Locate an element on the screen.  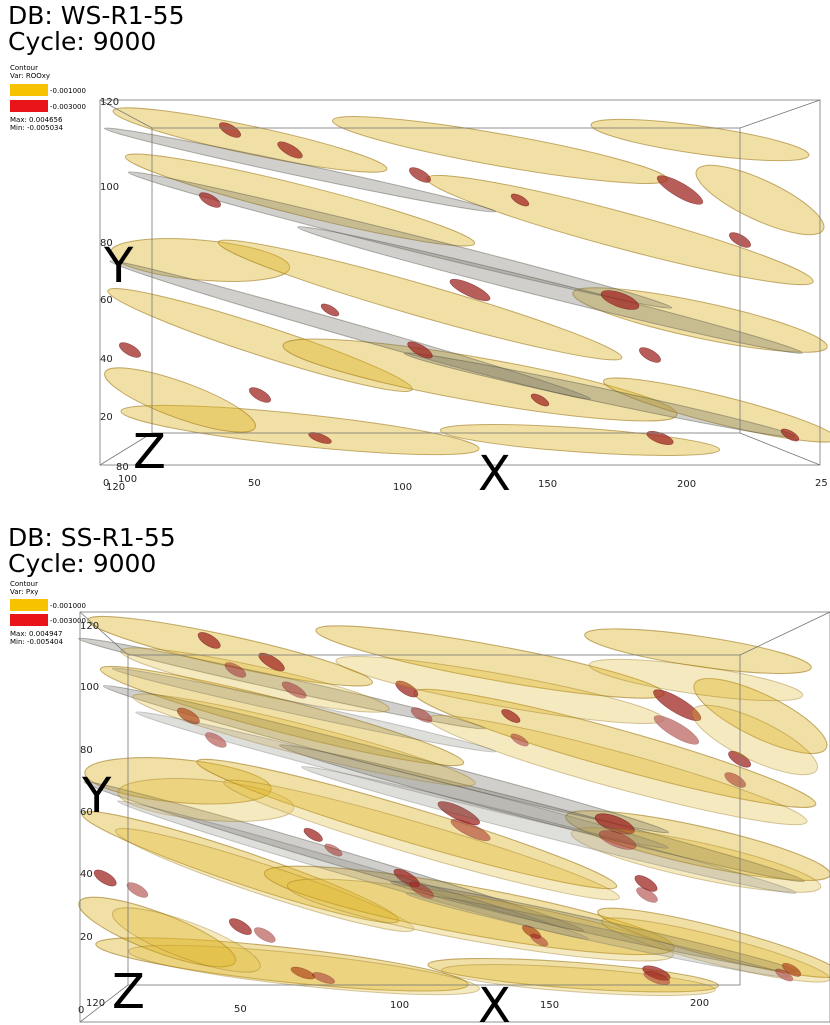
z-tick-label: 80 is located at coordinates (122, 467).